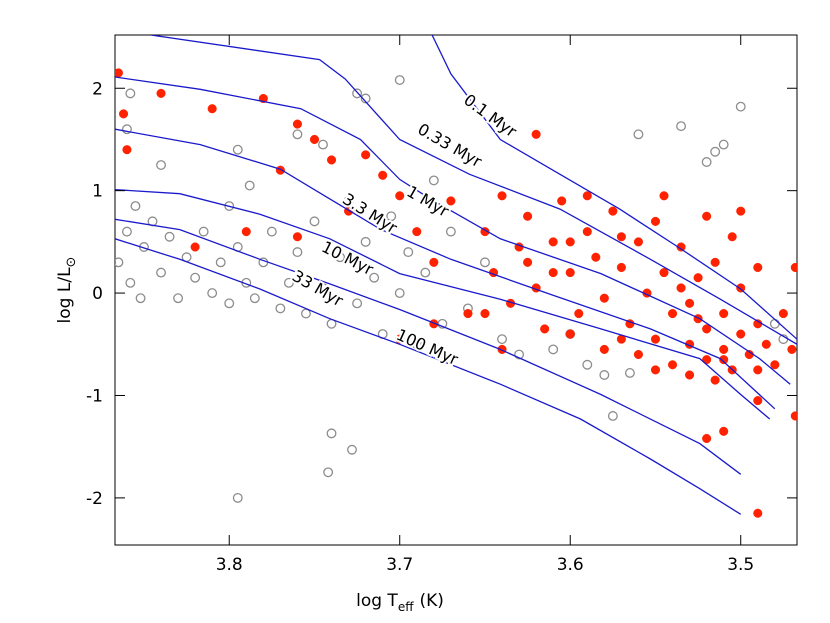 The width and height of the screenshot is (830, 623). Describe the element at coordinates (348, 258) in the screenshot. I see `isochrone-label: 10 Myr` at that location.